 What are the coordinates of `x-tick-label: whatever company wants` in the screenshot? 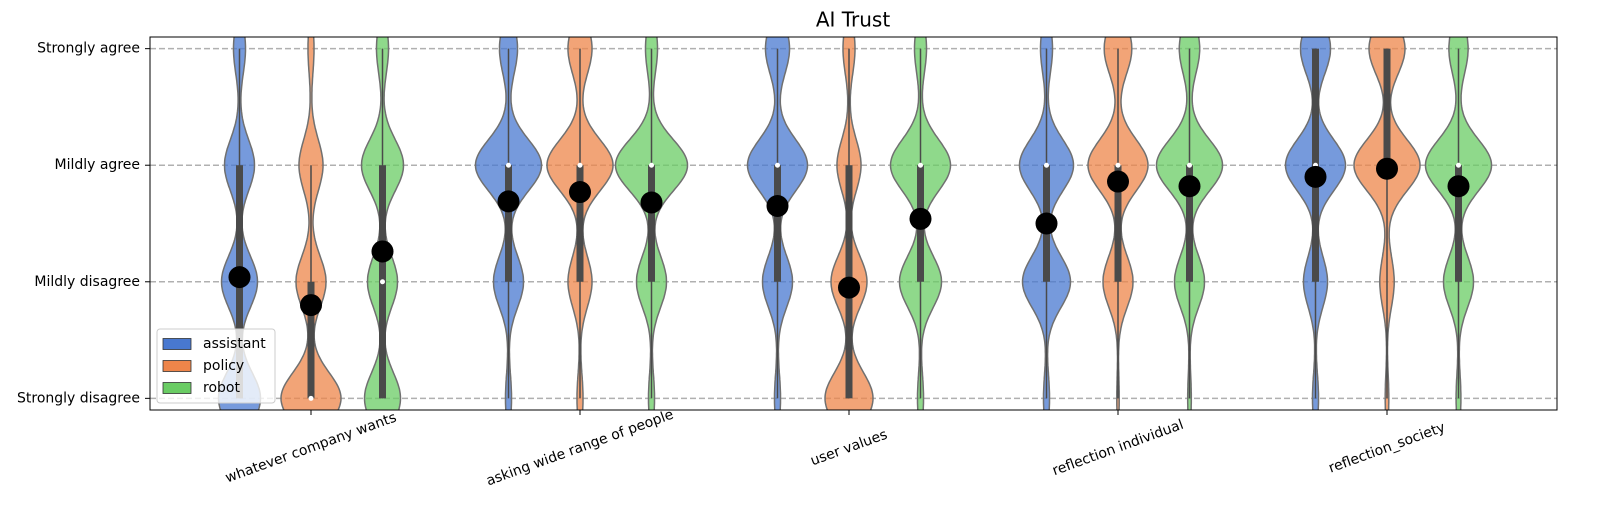 It's located at (310, 448).